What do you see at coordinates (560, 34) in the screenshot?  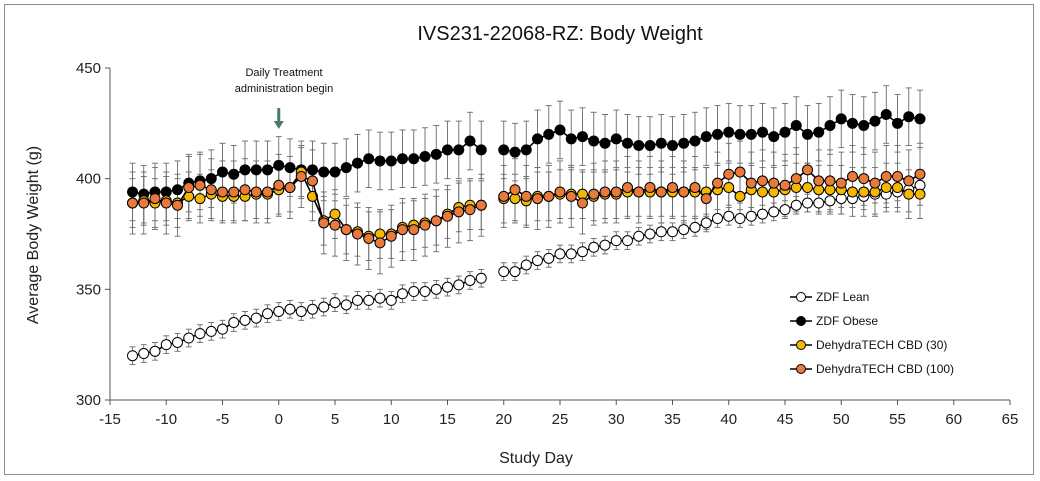 I see `chart-title: IVS231-22068-RZ: Body Weight` at bounding box center [560, 34].